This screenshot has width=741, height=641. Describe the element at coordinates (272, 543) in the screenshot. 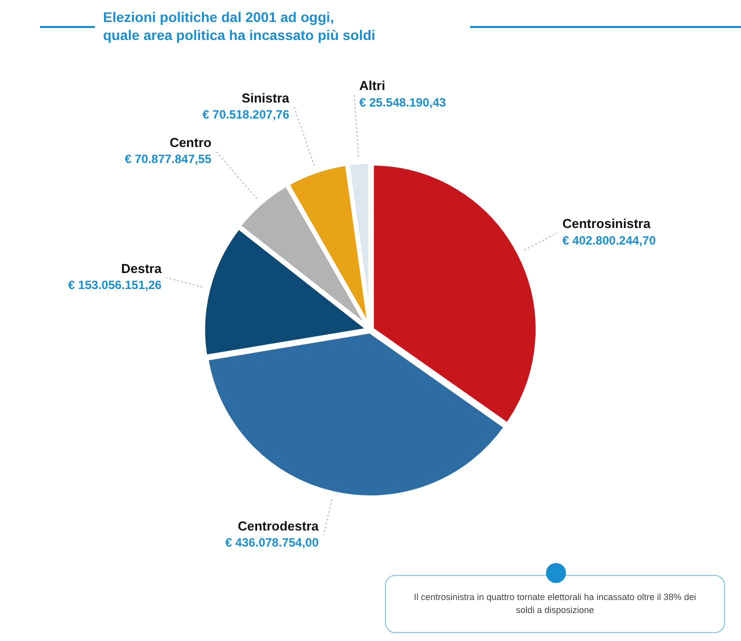

I see `data-label: € 436.078.754,00` at that location.